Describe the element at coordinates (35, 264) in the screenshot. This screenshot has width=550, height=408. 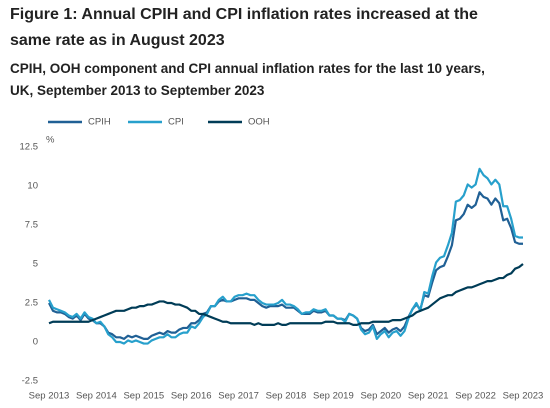
I see `y-tick-label: 5` at that location.